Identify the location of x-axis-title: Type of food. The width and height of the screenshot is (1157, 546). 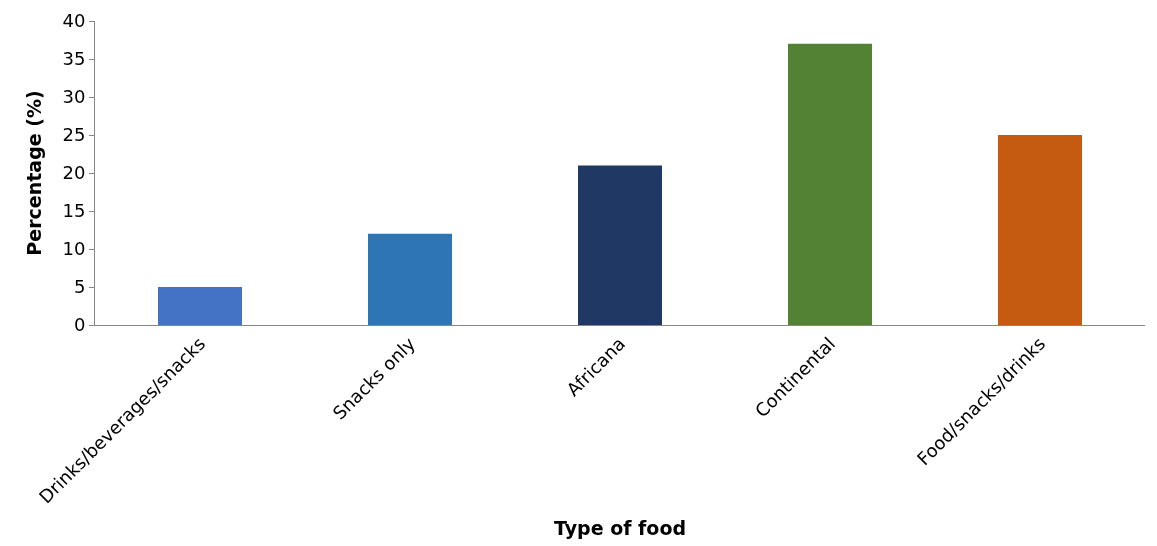
(620, 528).